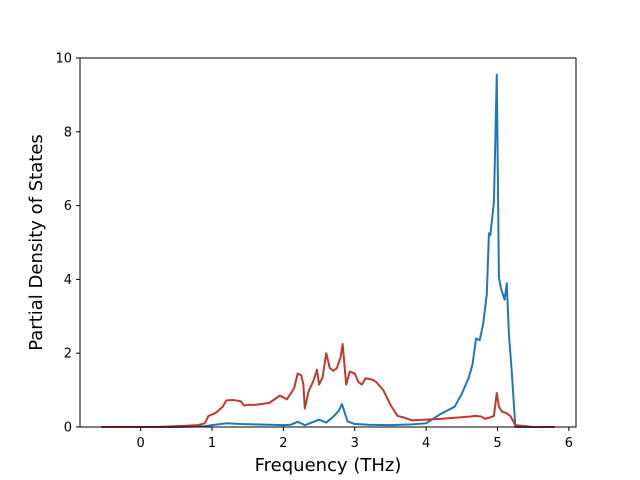 The height and width of the screenshot is (480, 640). I want to click on y-tick-label: 2, so click(68, 354).